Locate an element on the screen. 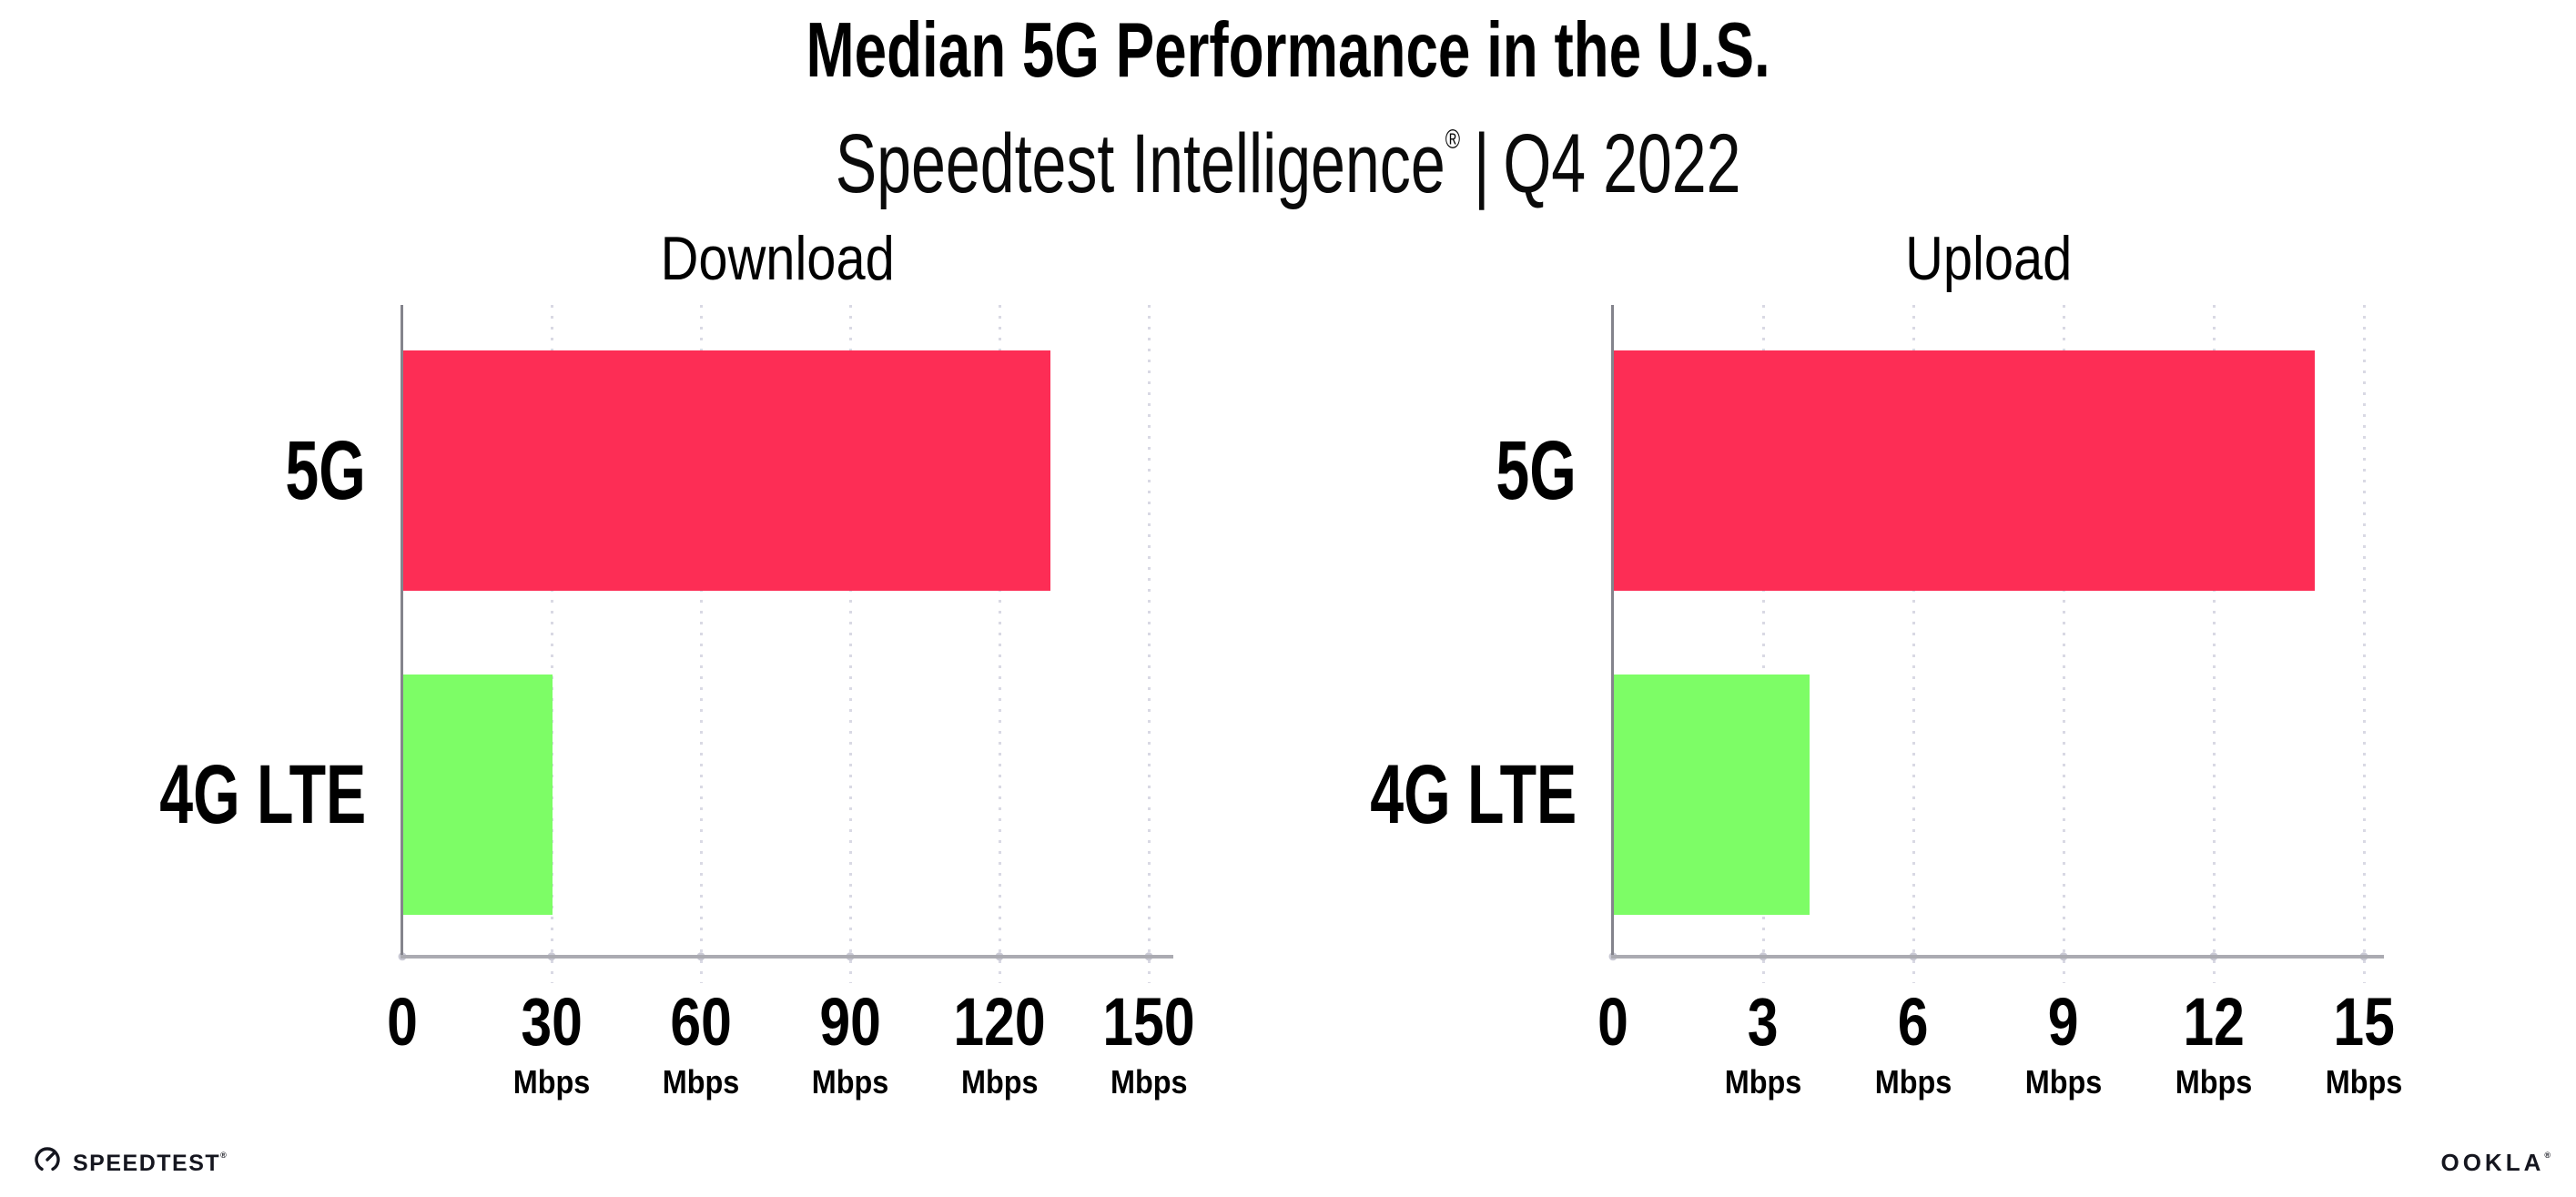 The image size is (2576, 1197). speedtest-logo: SPEEDTEST® is located at coordinates (130, 1159).